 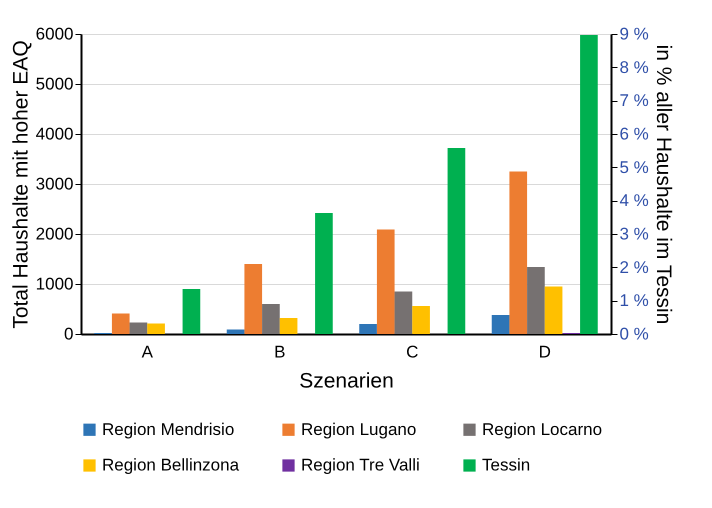 I want to click on legend-label: Region Locarno, so click(x=542, y=429).